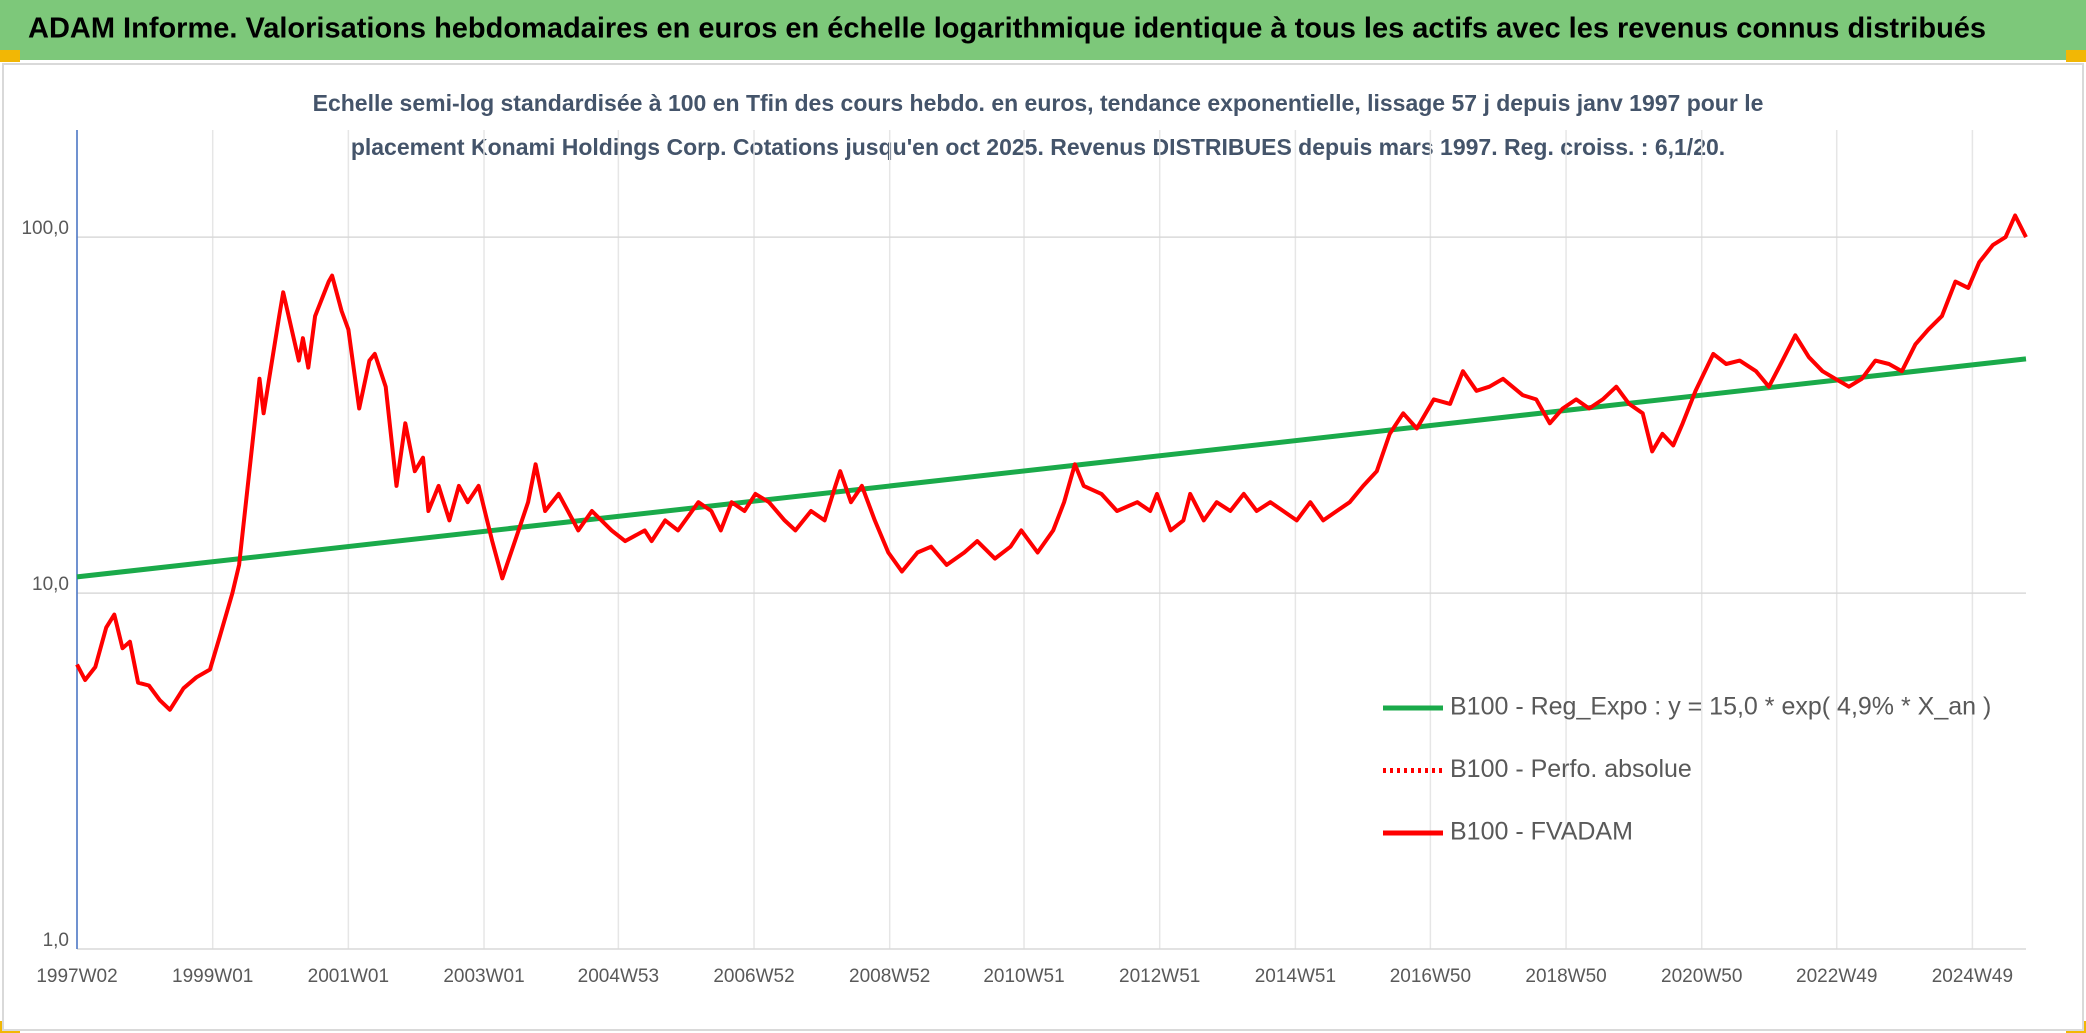 The width and height of the screenshot is (2086, 1033). What do you see at coordinates (1159, 976) in the screenshot?
I see `x-tick-label: 2012W51` at bounding box center [1159, 976].